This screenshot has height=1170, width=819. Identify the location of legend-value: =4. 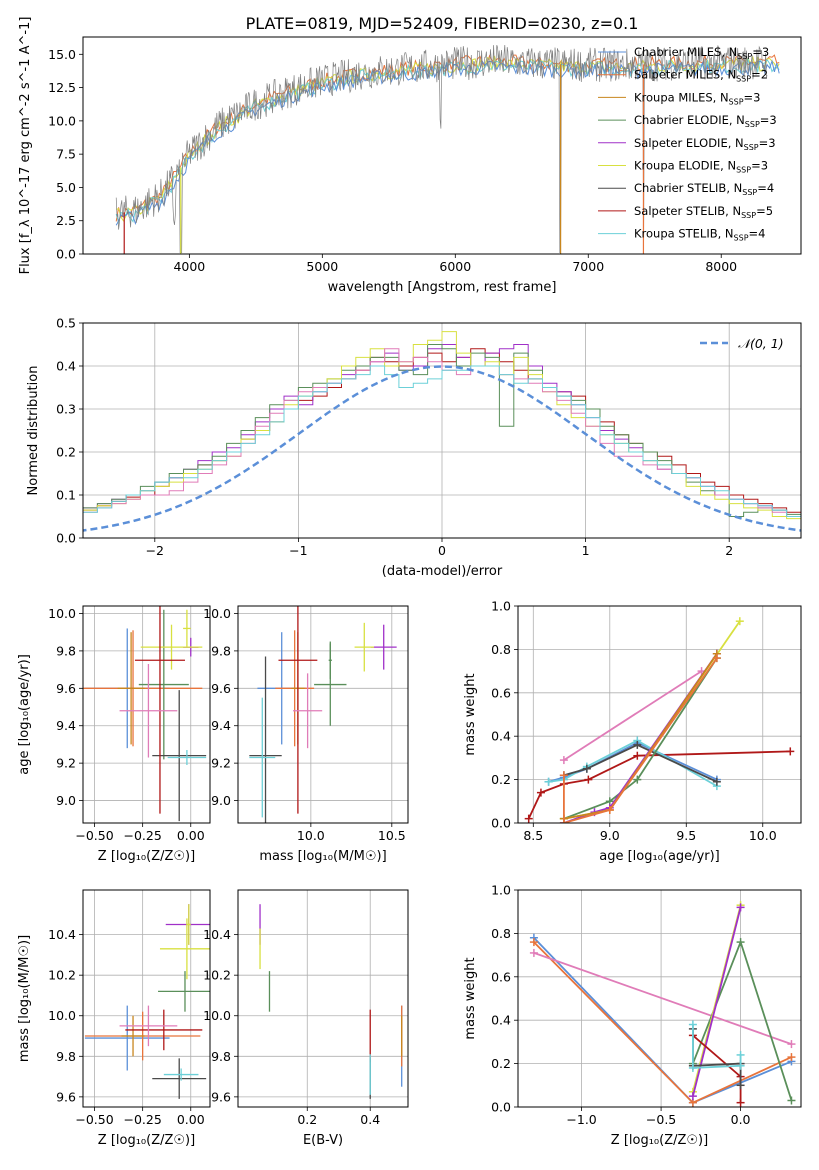
(757, 234).